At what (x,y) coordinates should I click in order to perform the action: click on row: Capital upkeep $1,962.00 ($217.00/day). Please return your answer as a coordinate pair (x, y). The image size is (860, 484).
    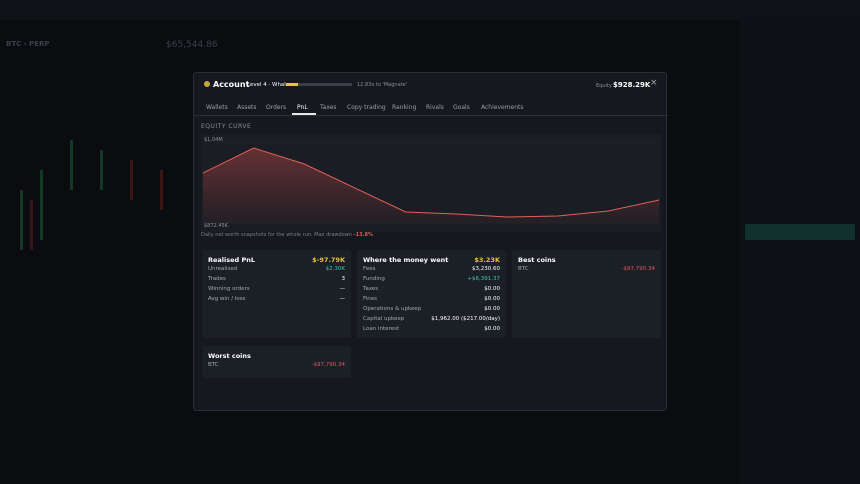
    Looking at the image, I should click on (431, 321).